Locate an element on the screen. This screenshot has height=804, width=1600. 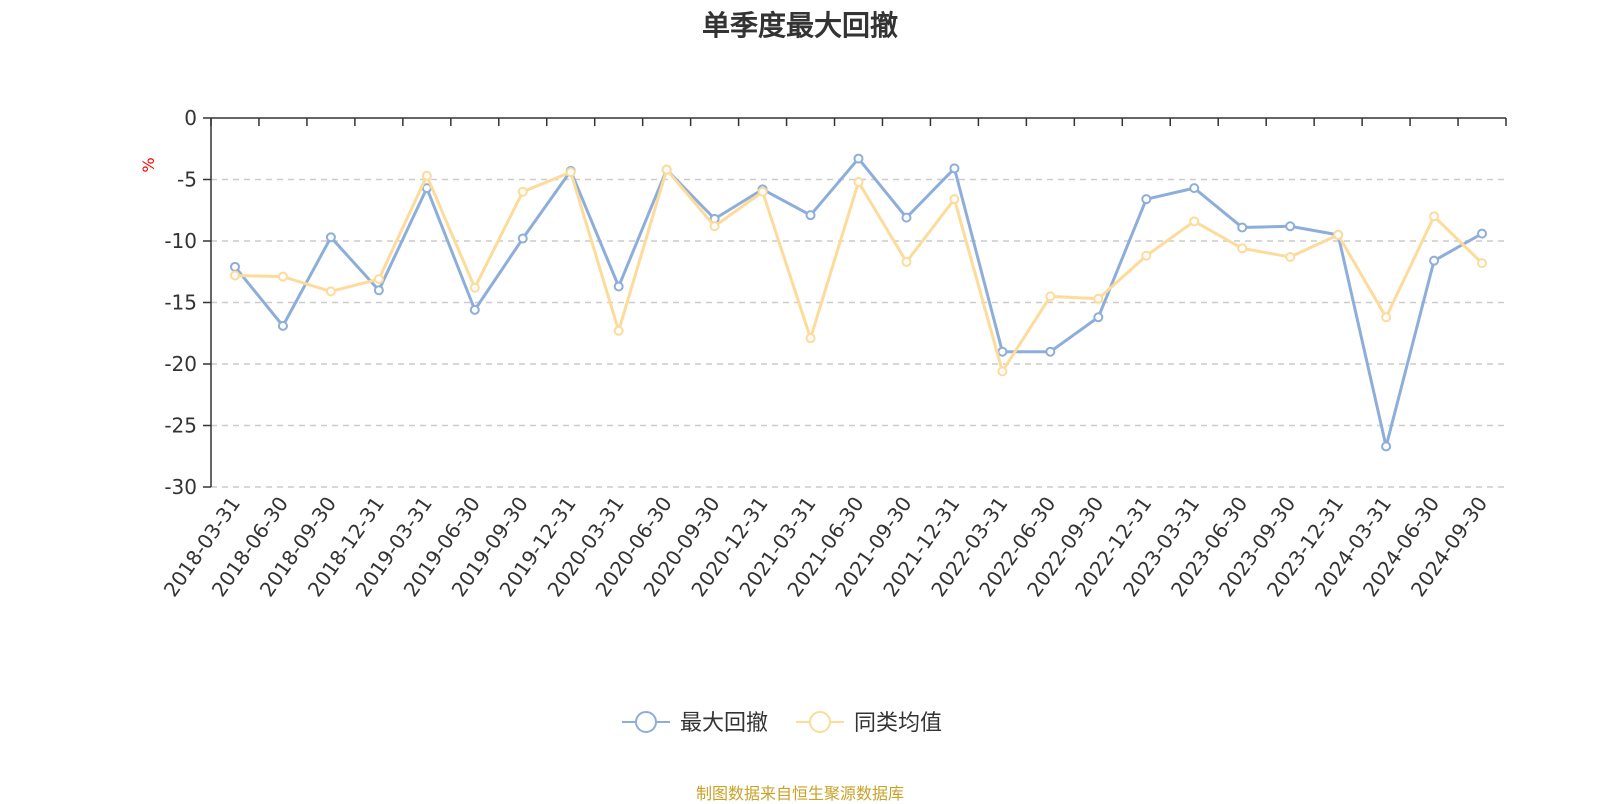
y-tick-label: 0 is located at coordinates (190, 118).